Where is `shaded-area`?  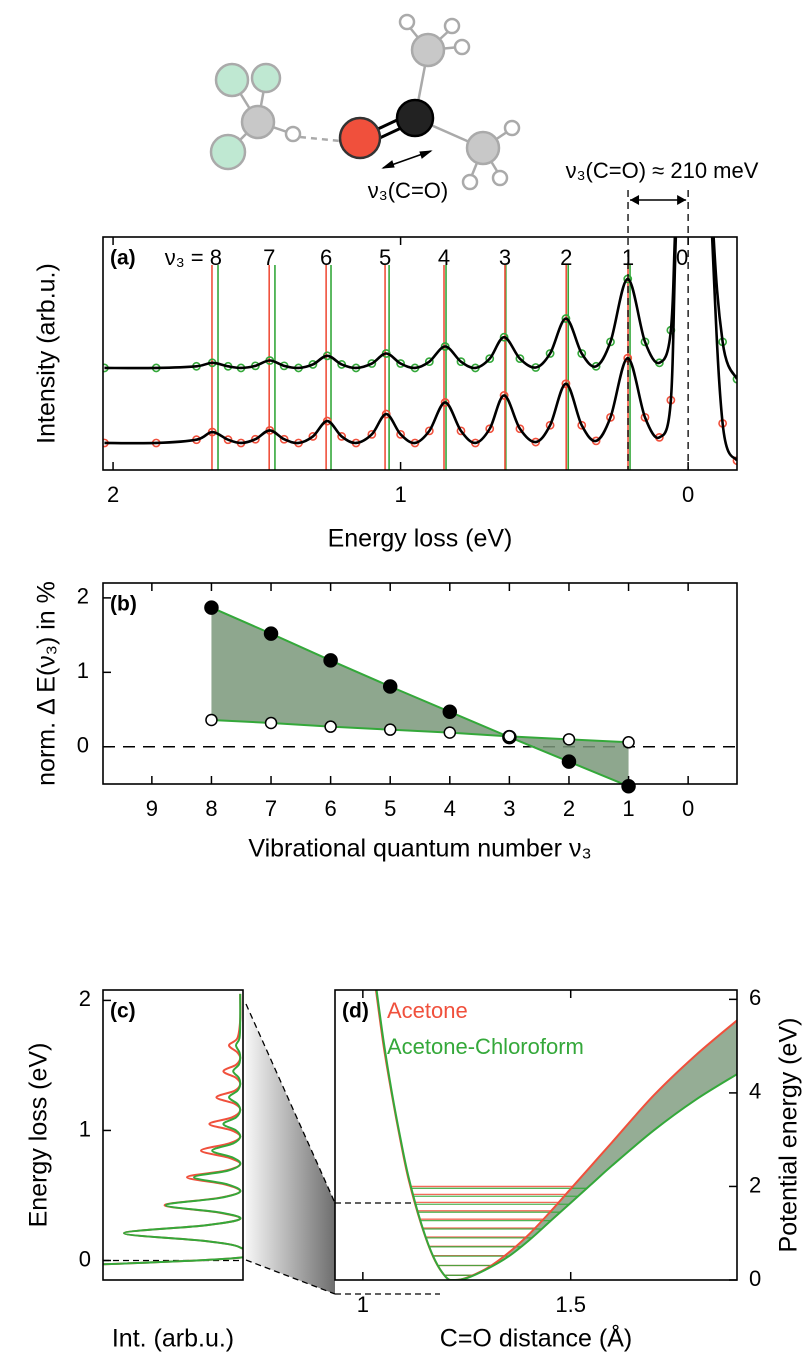 shaded-area is located at coordinates (420, 695).